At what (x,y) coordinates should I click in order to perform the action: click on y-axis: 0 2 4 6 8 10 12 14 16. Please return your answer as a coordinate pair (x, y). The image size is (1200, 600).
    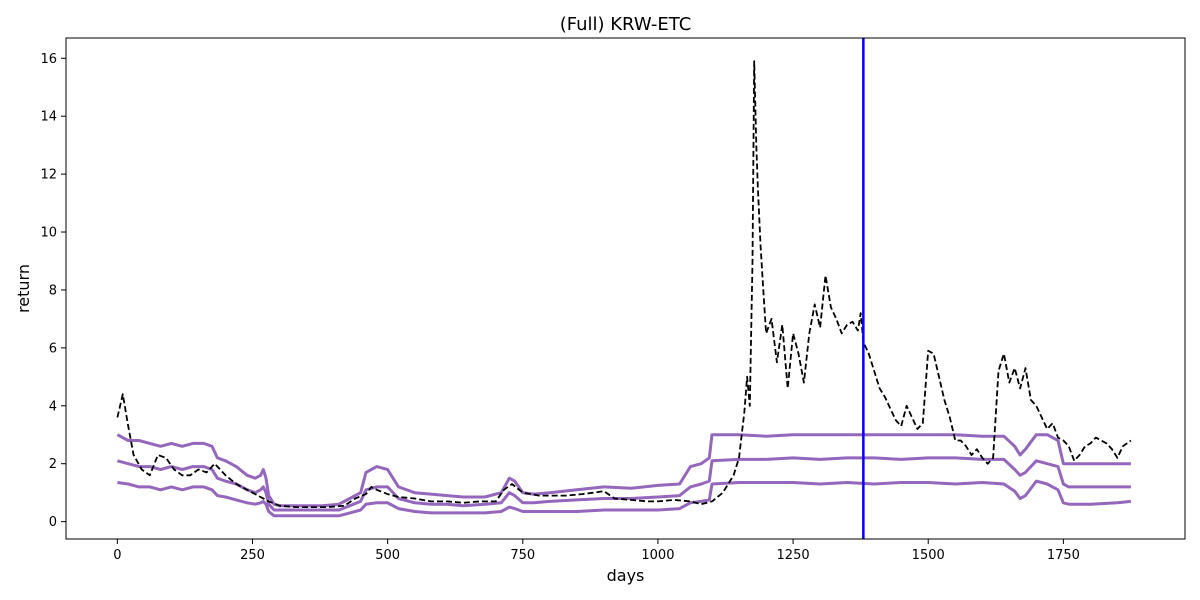
    Looking at the image, I should click on (53, 291).